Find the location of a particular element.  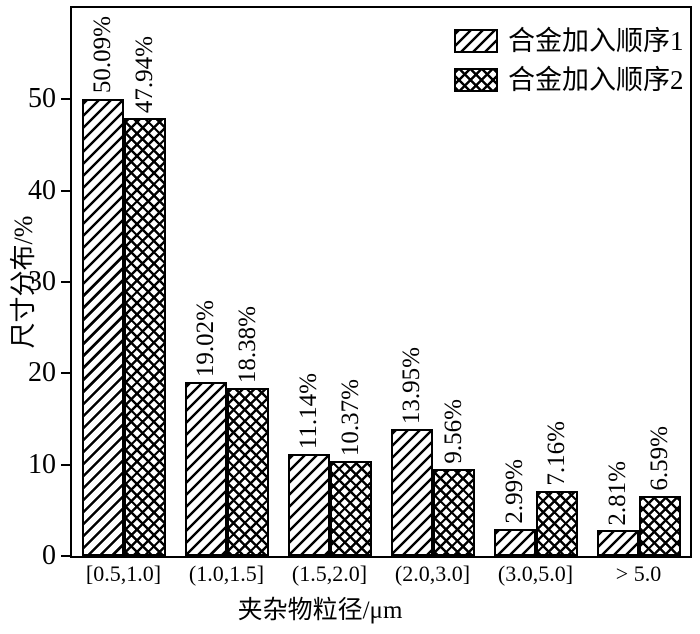

bar-series1-group6 is located at coordinates (617, 543).